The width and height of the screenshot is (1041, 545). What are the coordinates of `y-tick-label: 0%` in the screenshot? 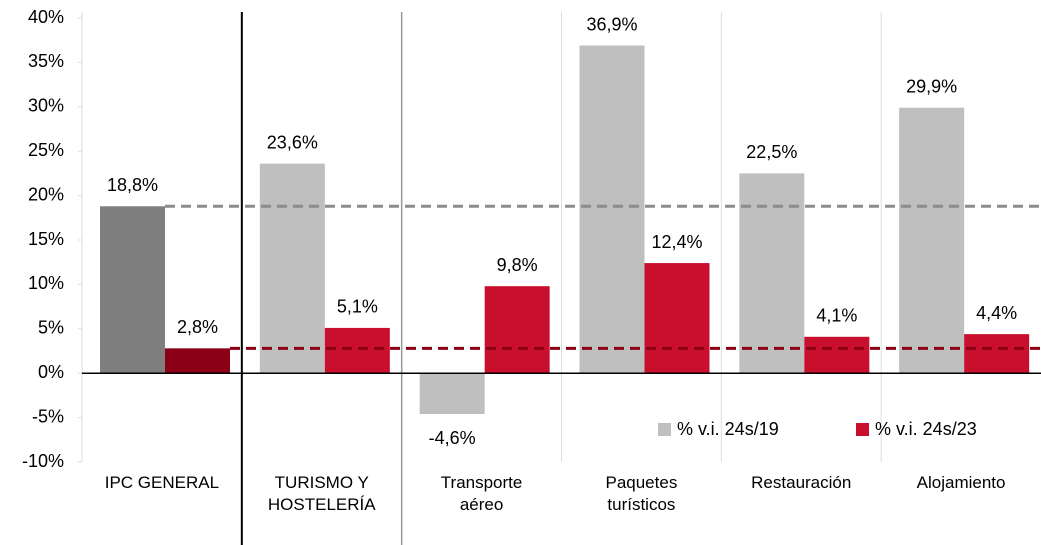 It's located at (51, 372).